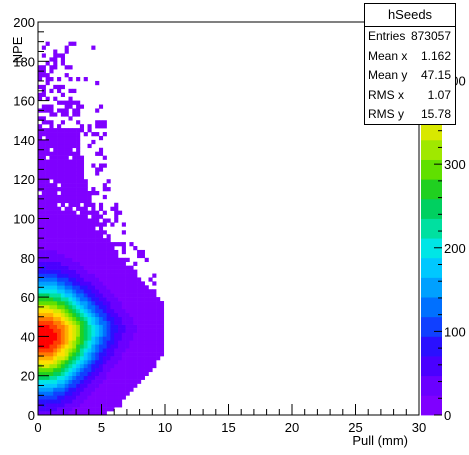  I want to click on y-tick-label: 140, so click(24, 140).